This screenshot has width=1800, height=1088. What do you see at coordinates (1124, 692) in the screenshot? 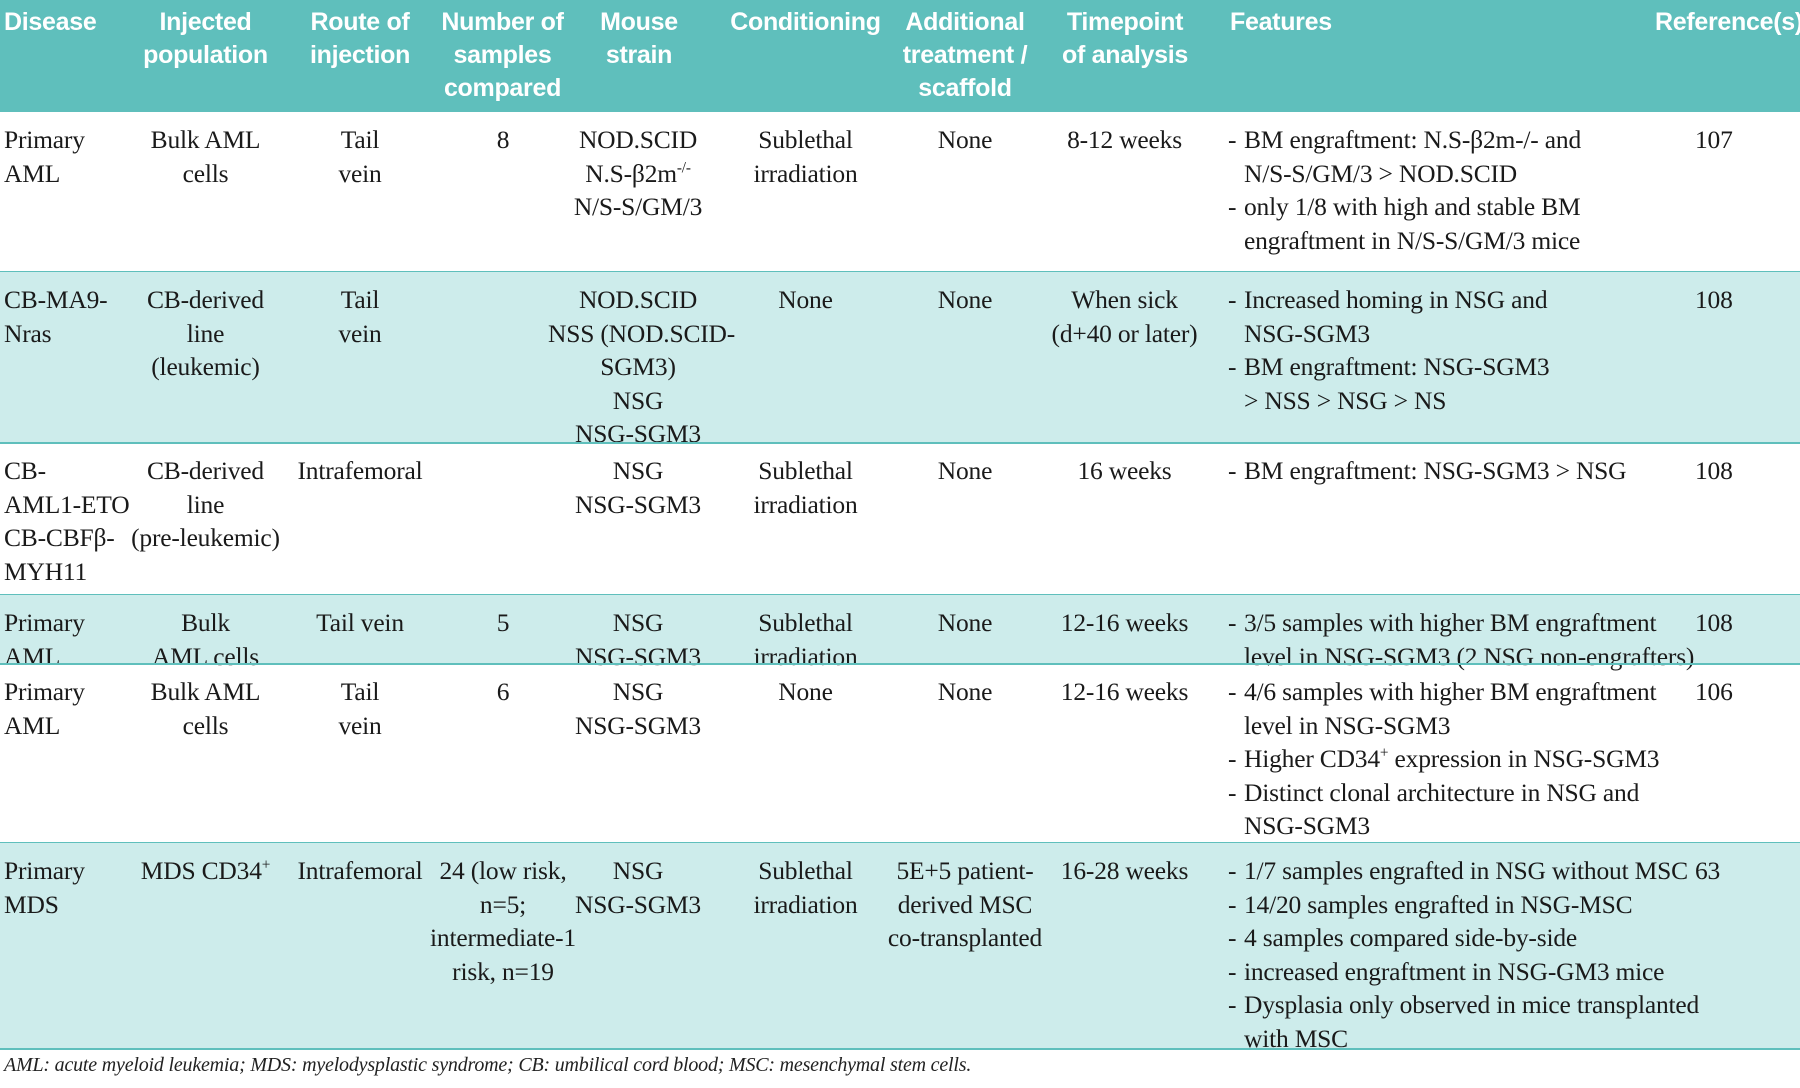
I see `cell-timepoint: 12-16 weeks` at bounding box center [1124, 692].